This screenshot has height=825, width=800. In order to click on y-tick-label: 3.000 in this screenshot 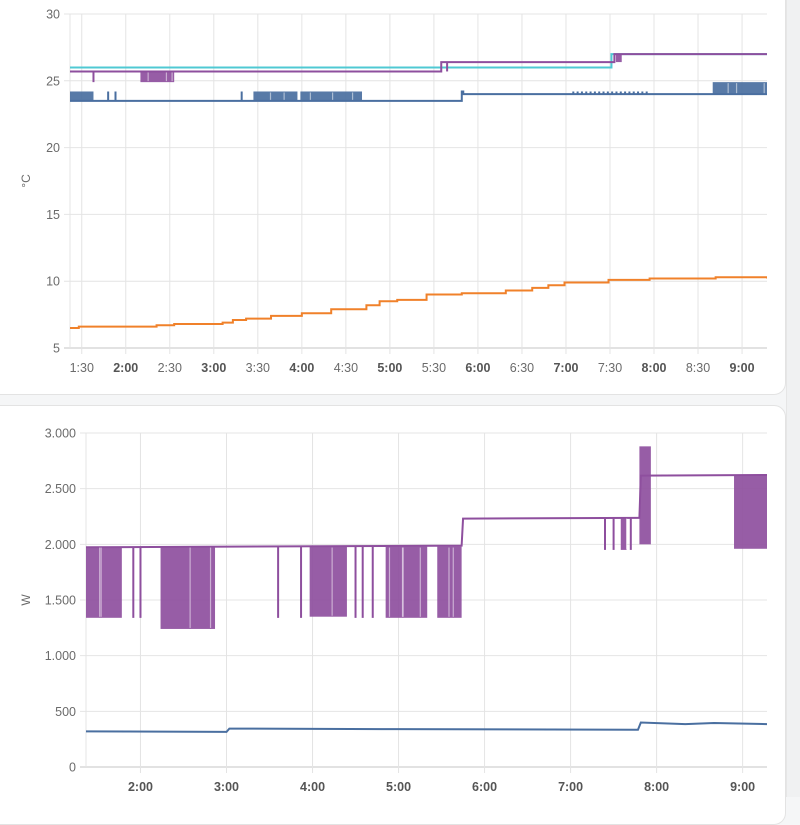, I will do `click(60, 434)`.